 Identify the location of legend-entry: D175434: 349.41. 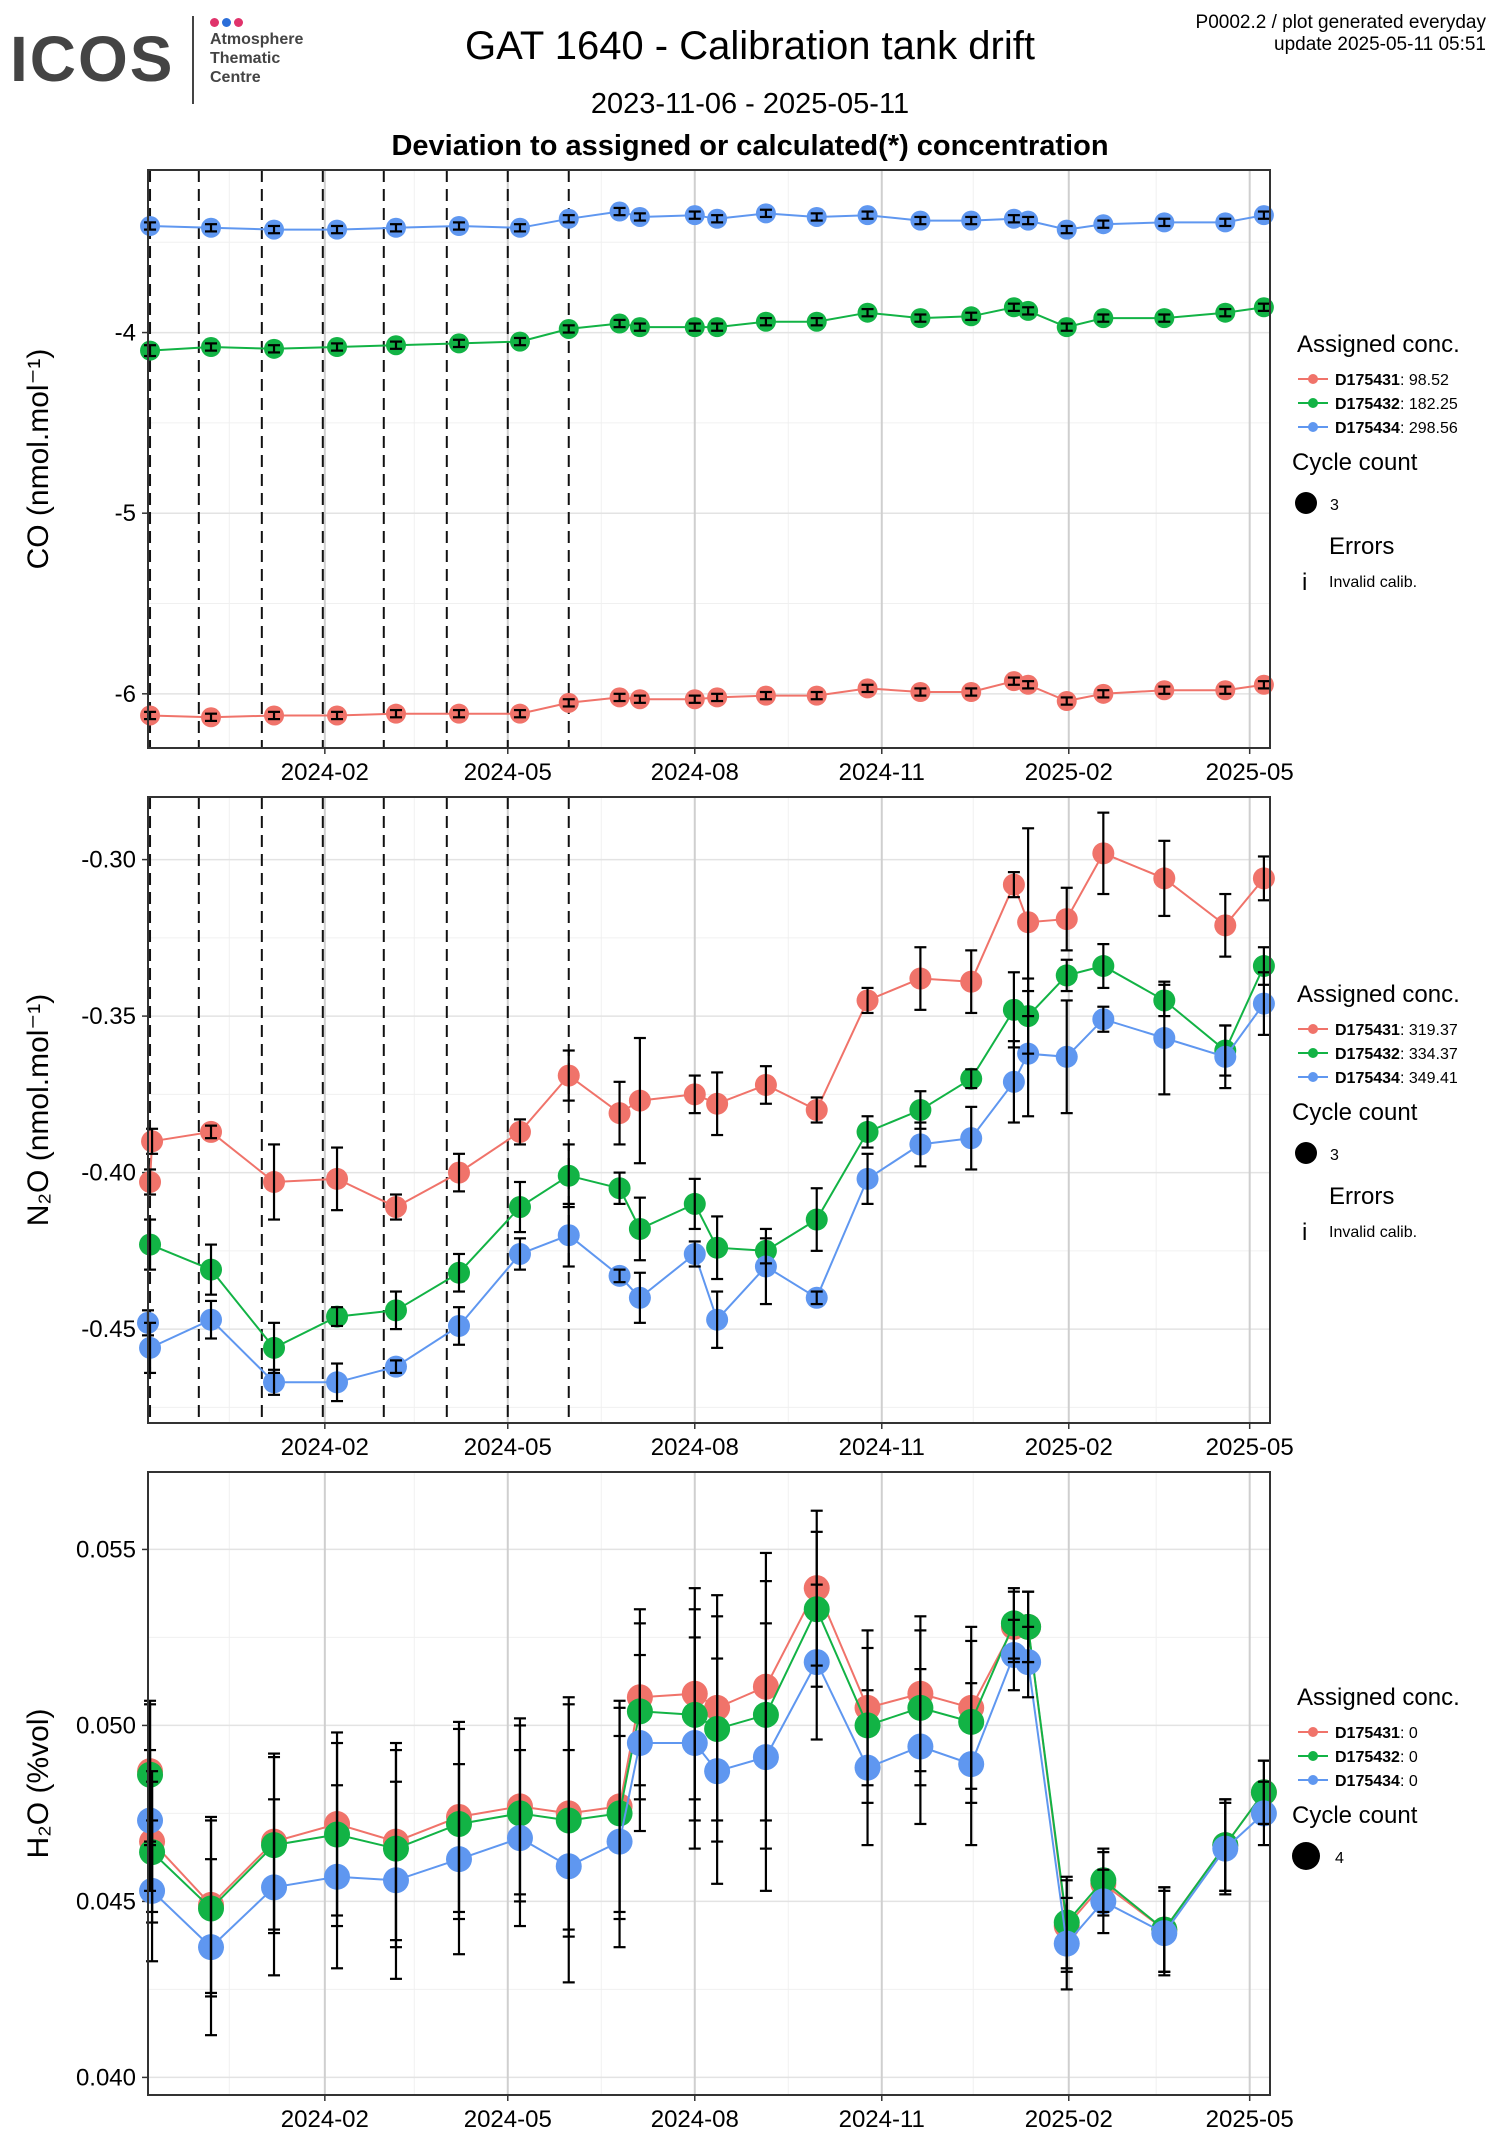
(1396, 1078).